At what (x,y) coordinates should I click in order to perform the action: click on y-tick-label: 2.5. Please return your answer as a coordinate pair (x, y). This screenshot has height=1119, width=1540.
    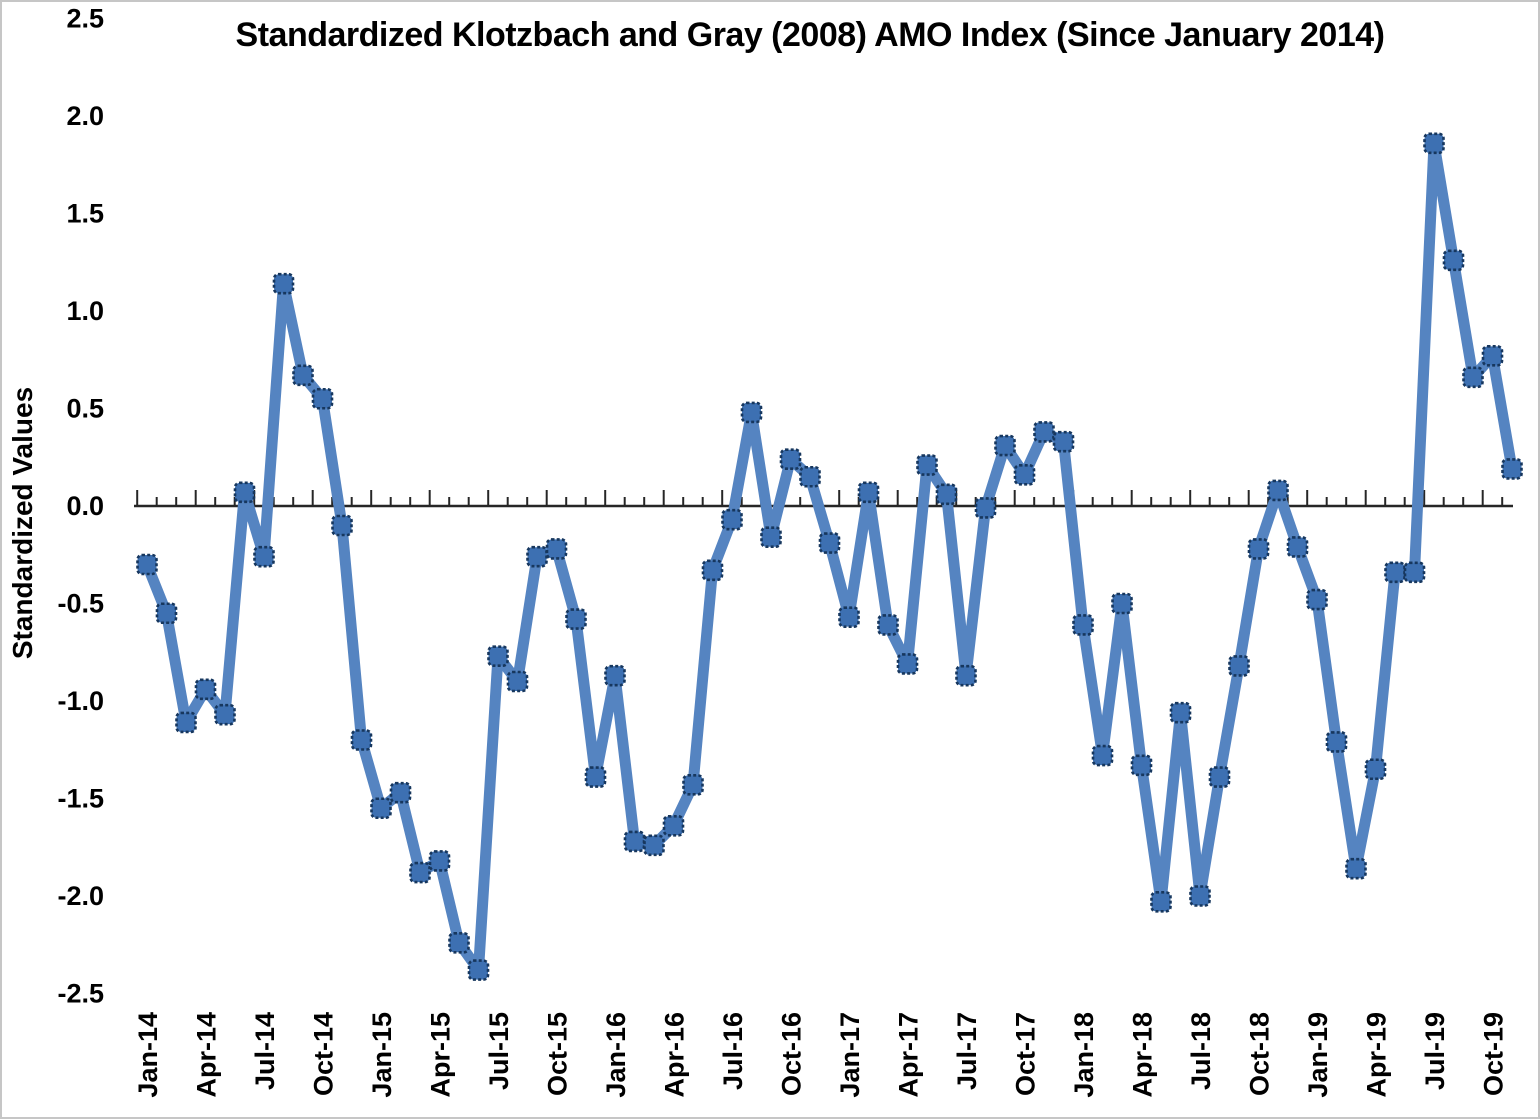
    Looking at the image, I should click on (85, 19).